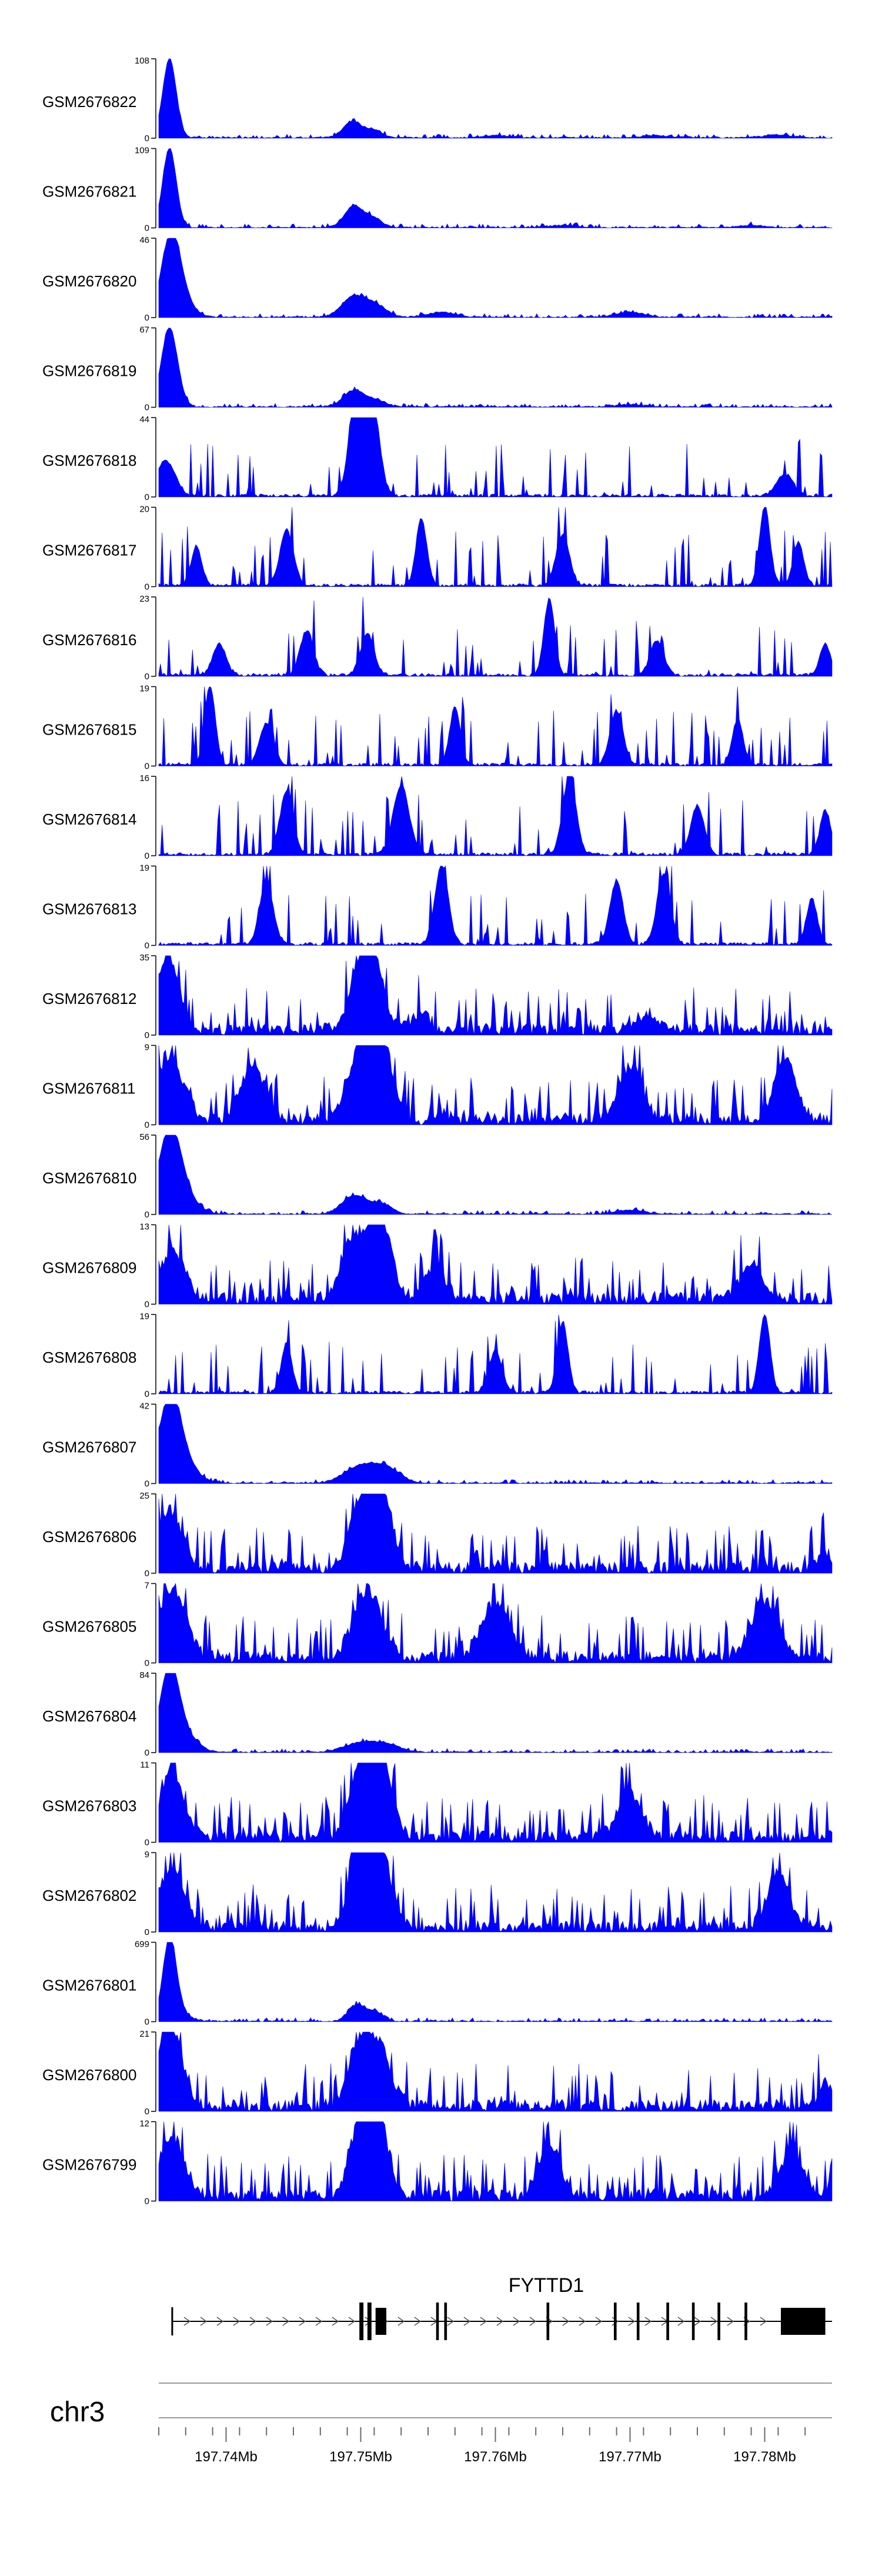 This screenshot has height=2576, width=882. I want to click on track-GSM2676814: GSM2676814 16 0, so click(437, 817).